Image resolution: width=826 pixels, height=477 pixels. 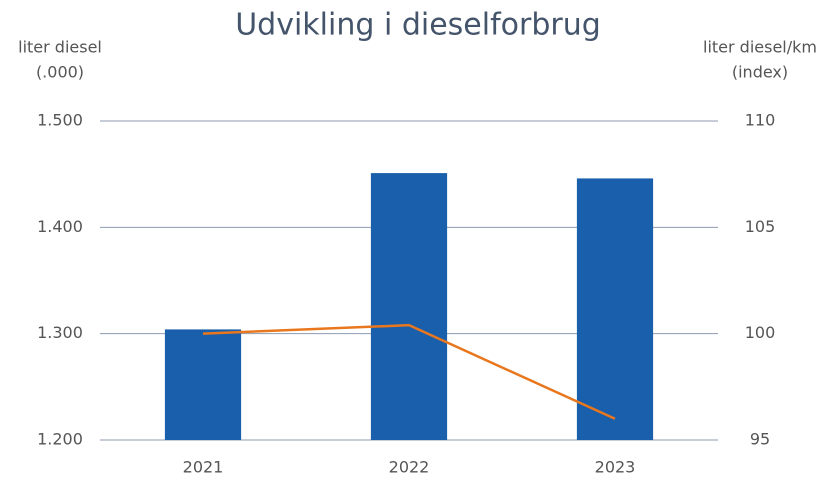 I want to click on y-axis-label: (.000), so click(x=60, y=72).